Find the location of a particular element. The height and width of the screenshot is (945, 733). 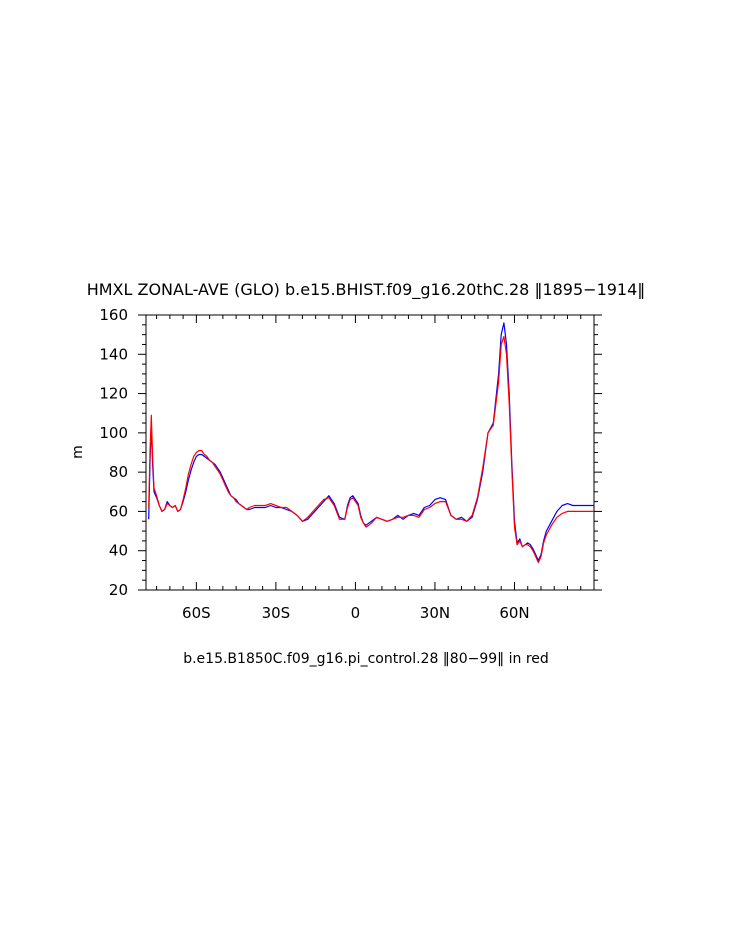

x-tick-label: 30N is located at coordinates (435, 613).